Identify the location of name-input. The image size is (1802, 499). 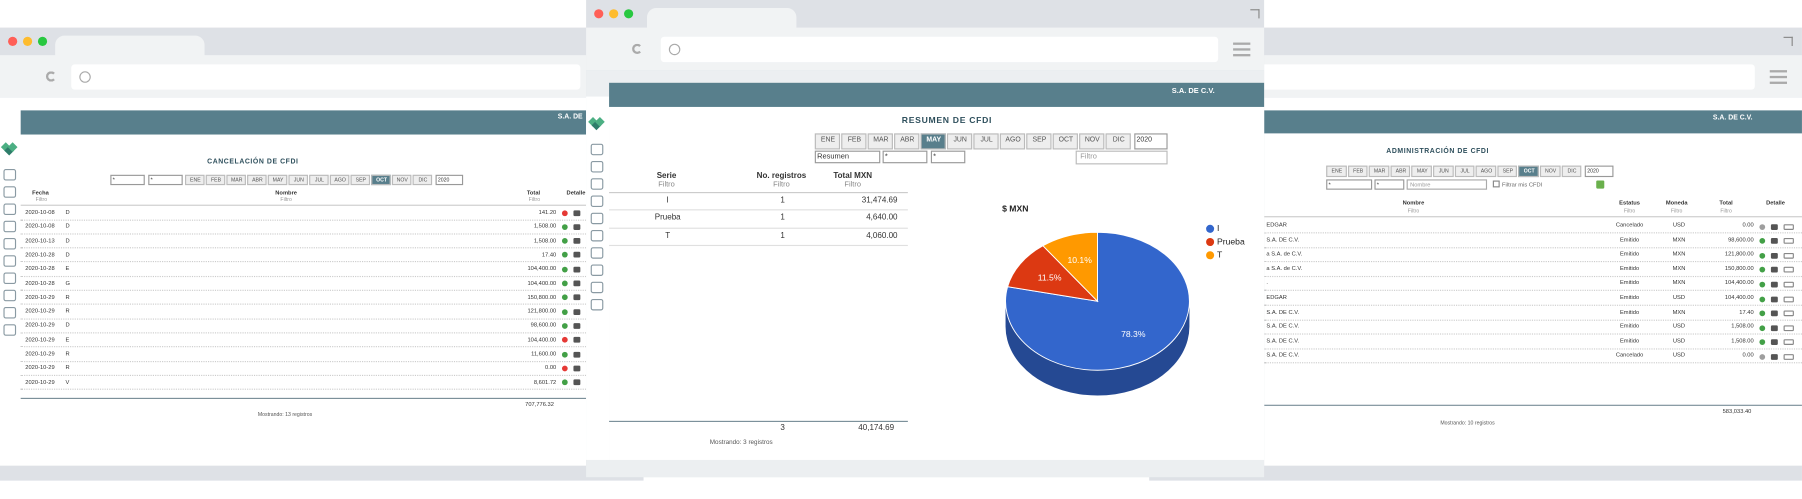
(1447, 184).